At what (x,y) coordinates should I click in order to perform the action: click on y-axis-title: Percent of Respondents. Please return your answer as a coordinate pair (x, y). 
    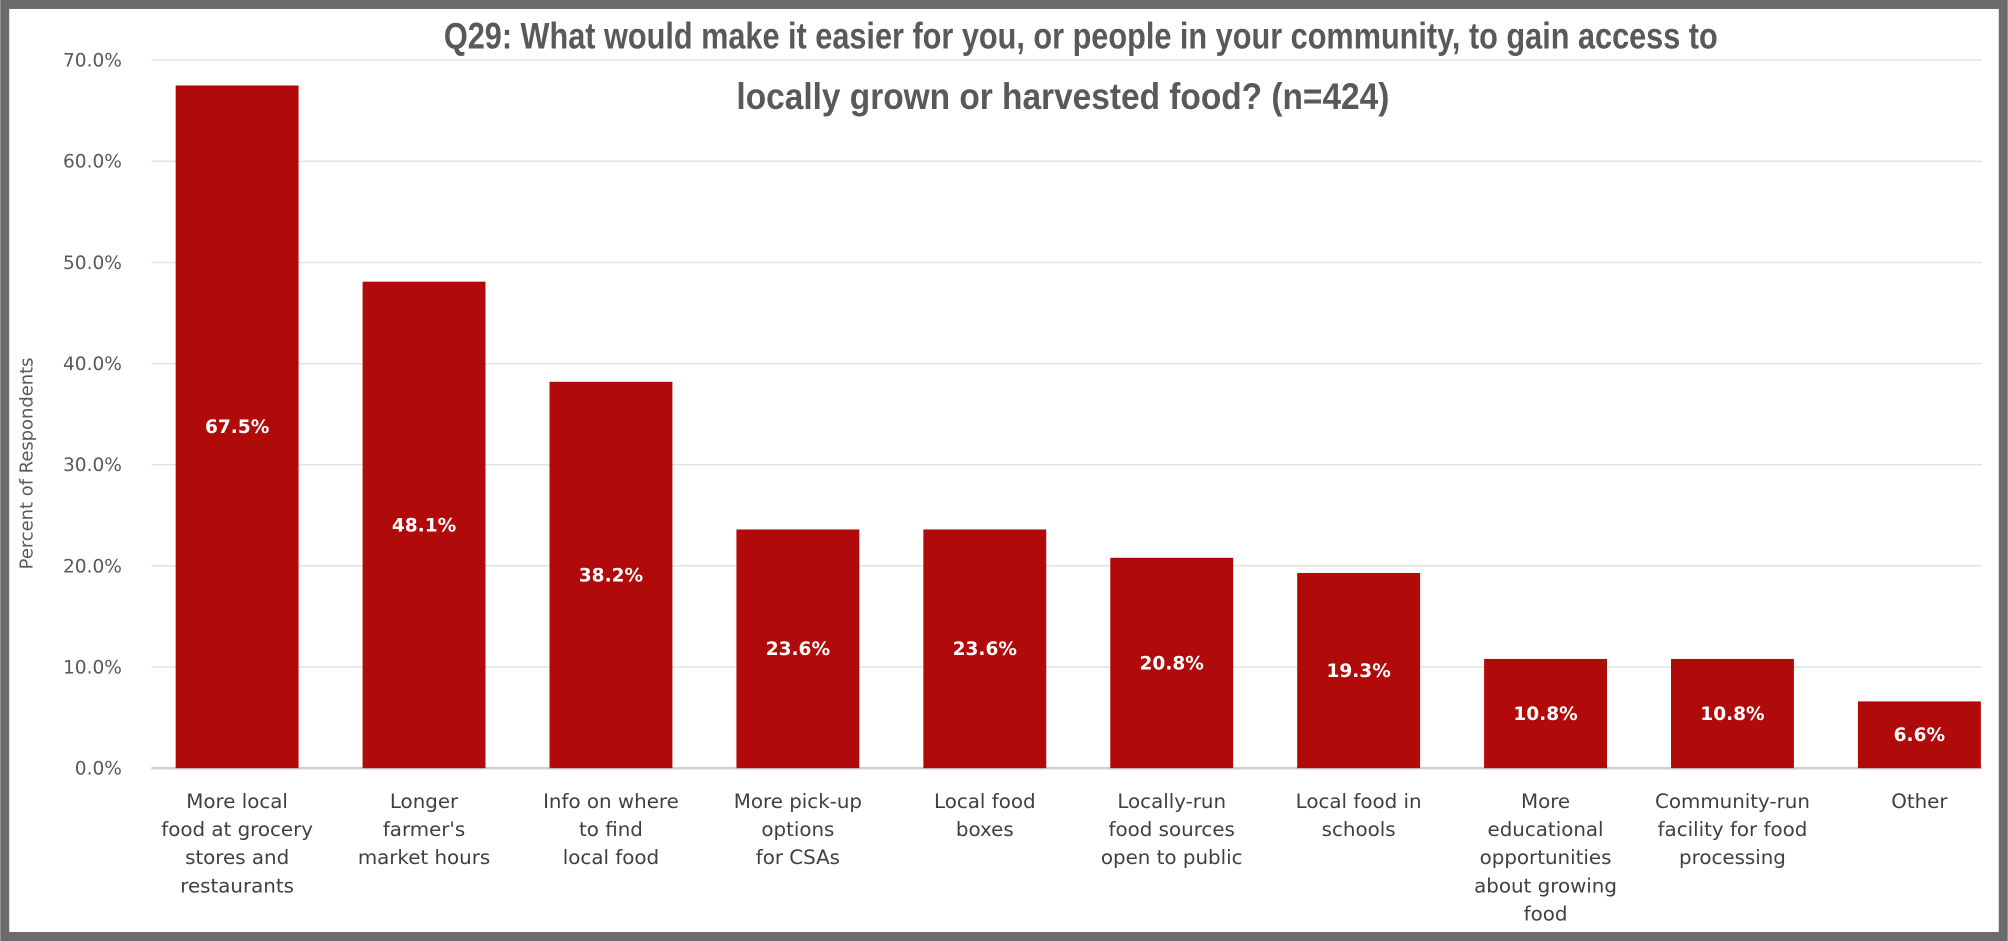
    Looking at the image, I should click on (26, 464).